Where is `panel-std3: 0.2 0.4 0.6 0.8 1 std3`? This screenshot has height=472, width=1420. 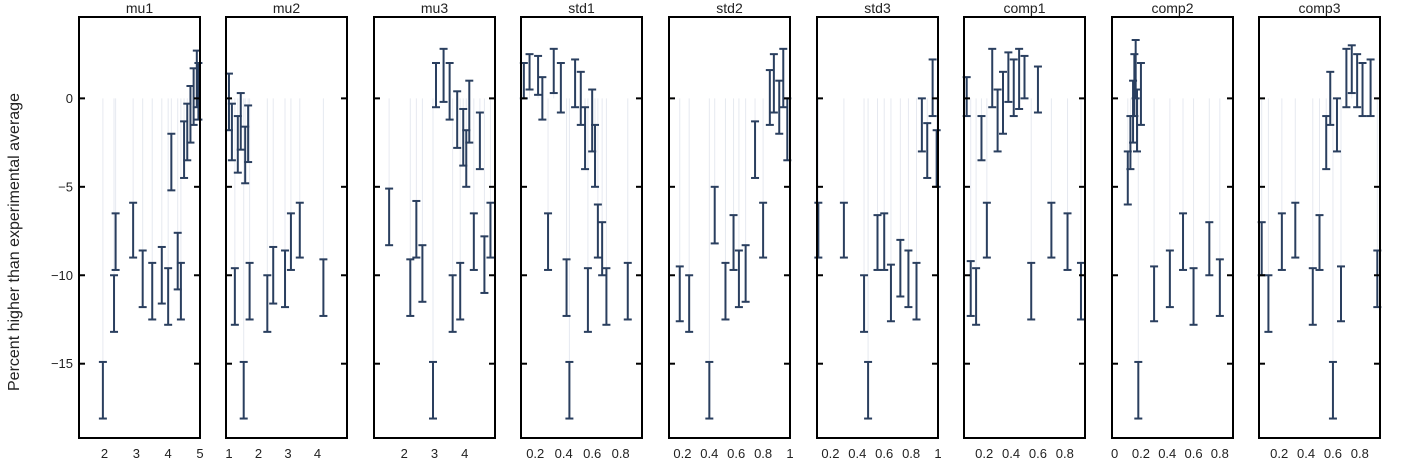
panel-std3: 0.2 0.4 0.6 0.8 1 std3 is located at coordinates (878, 230).